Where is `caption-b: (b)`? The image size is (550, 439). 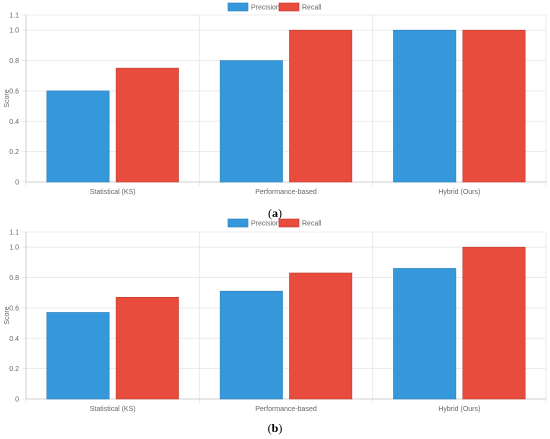
caption-b: (b) is located at coordinates (275, 428).